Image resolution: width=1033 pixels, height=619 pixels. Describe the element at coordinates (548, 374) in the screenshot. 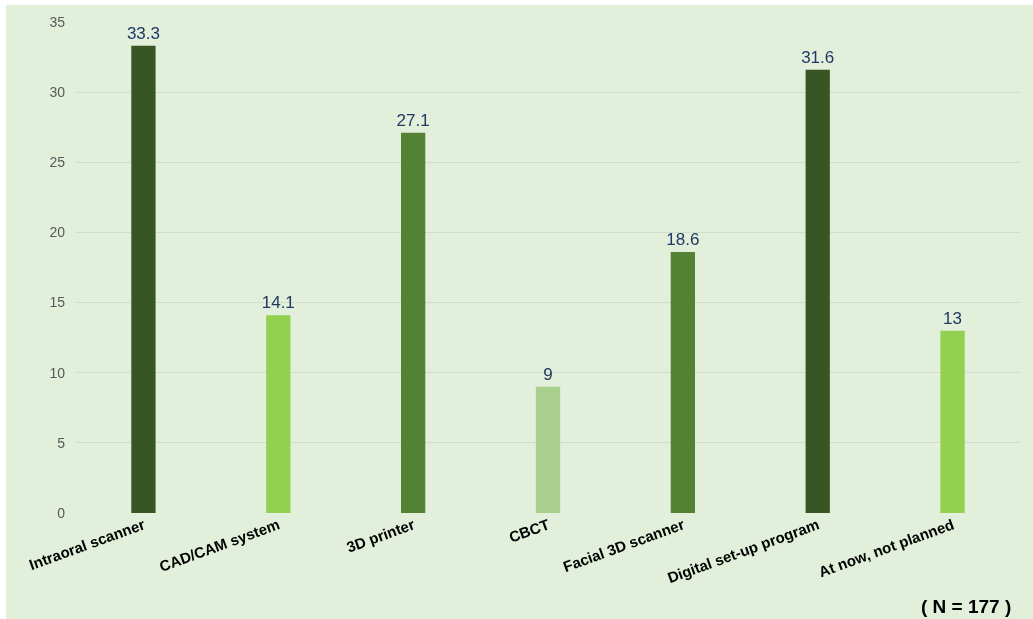

I see `data-label: 9` at that location.